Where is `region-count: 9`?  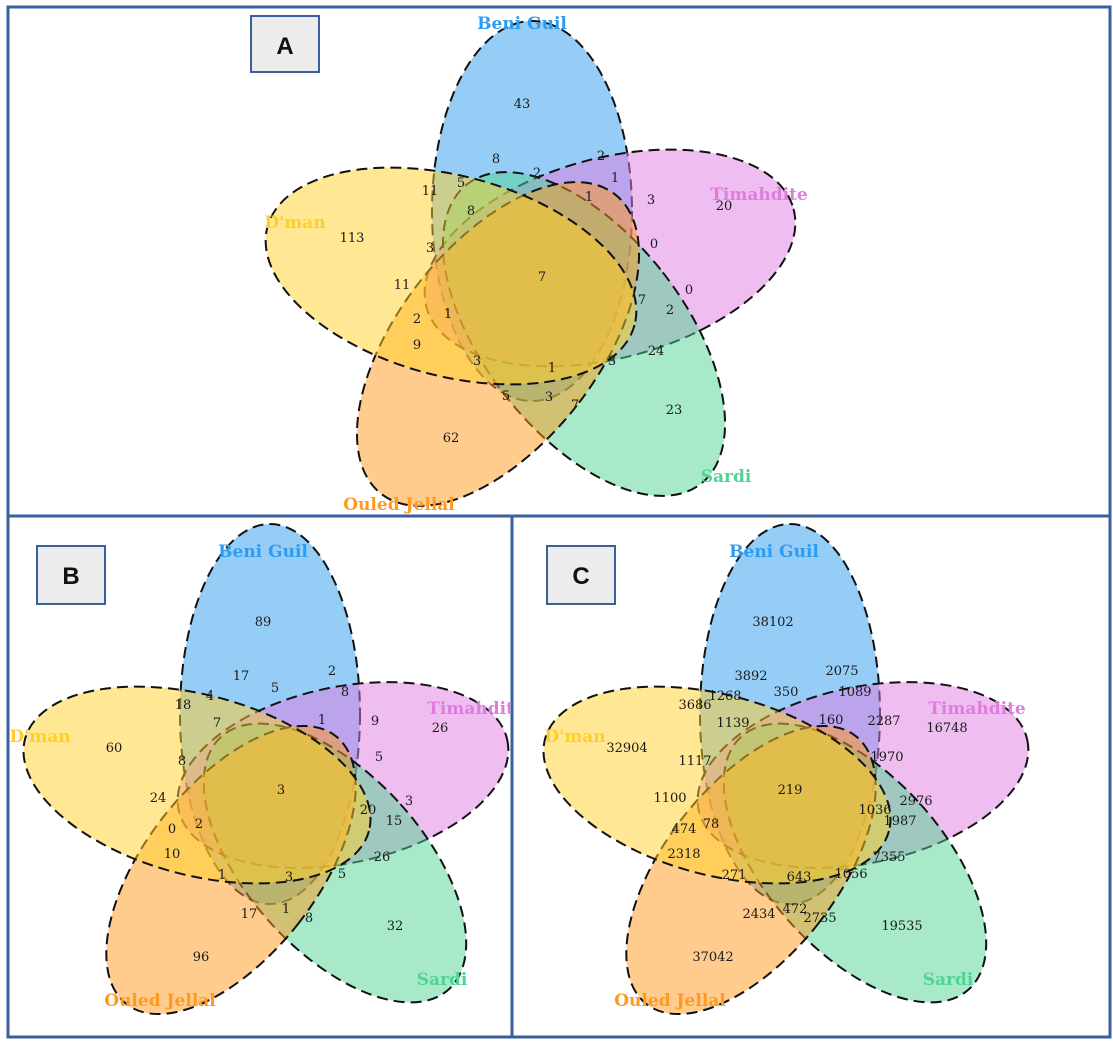 region-count: 9 is located at coordinates (417, 345).